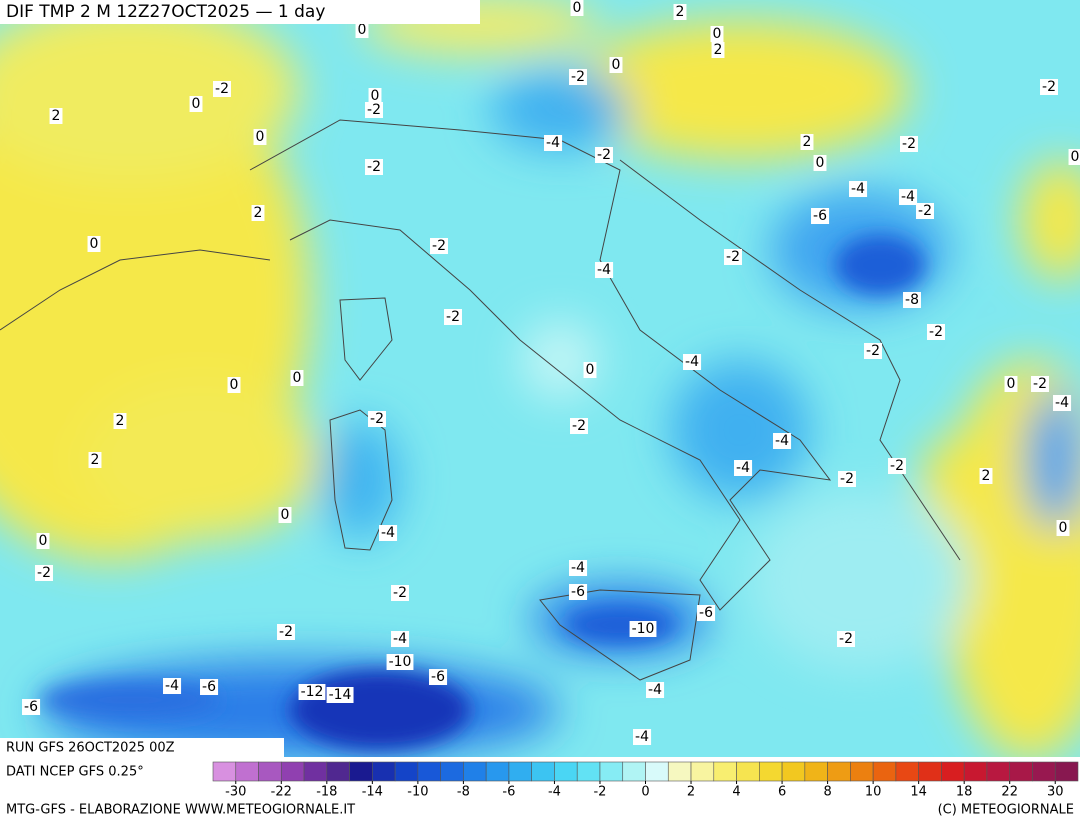 The height and width of the screenshot is (828, 1080). What do you see at coordinates (873, 792) in the screenshot?
I see `colorbar-tick-label: 10` at bounding box center [873, 792].